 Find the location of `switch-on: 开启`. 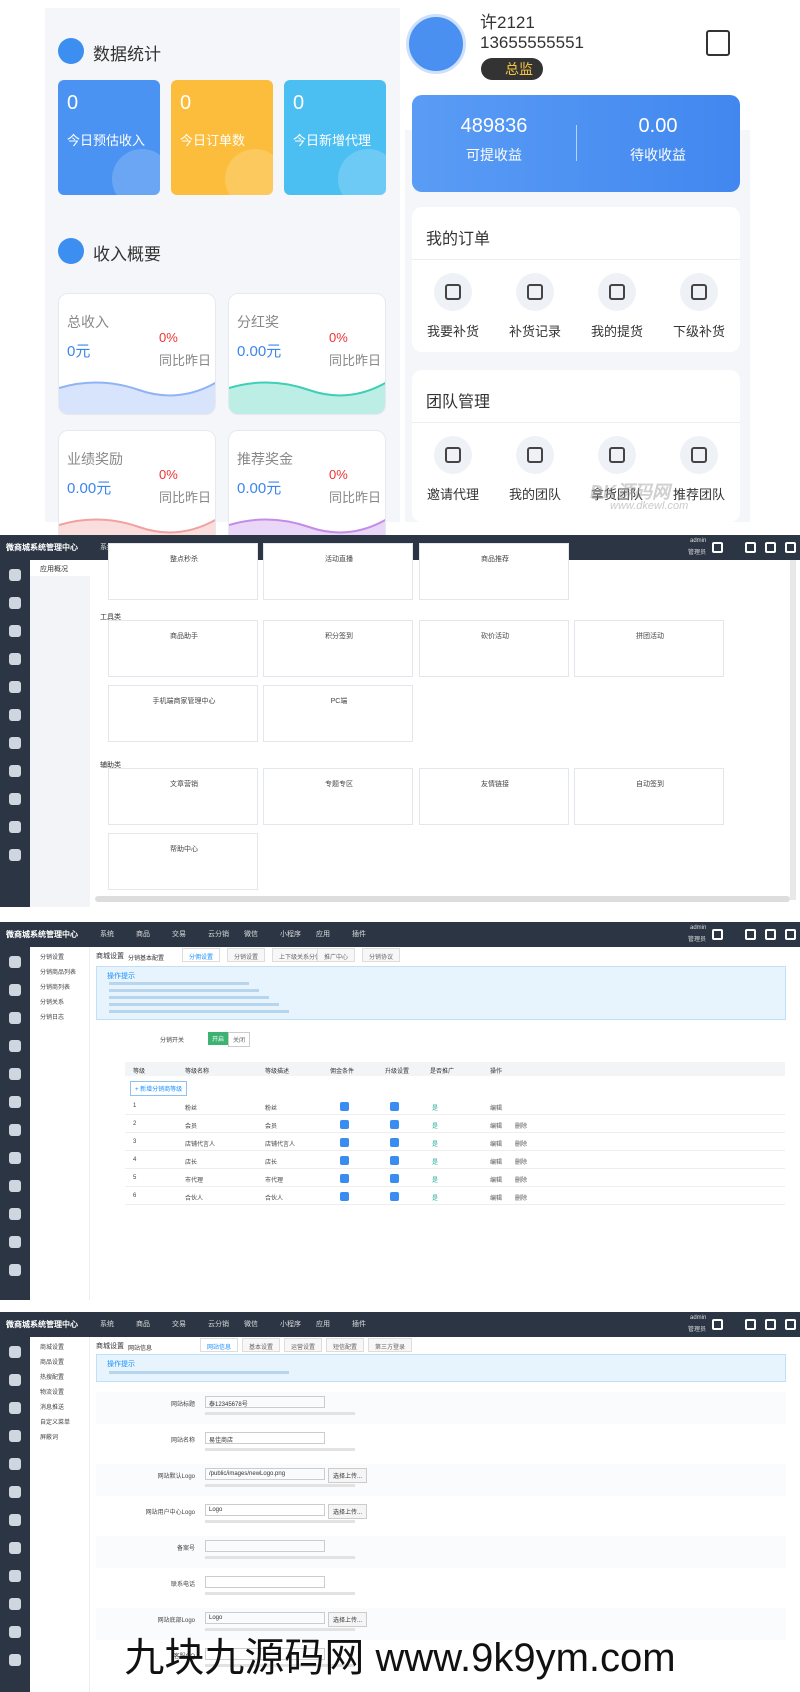

switch-on: 开启 is located at coordinates (218, 1038).